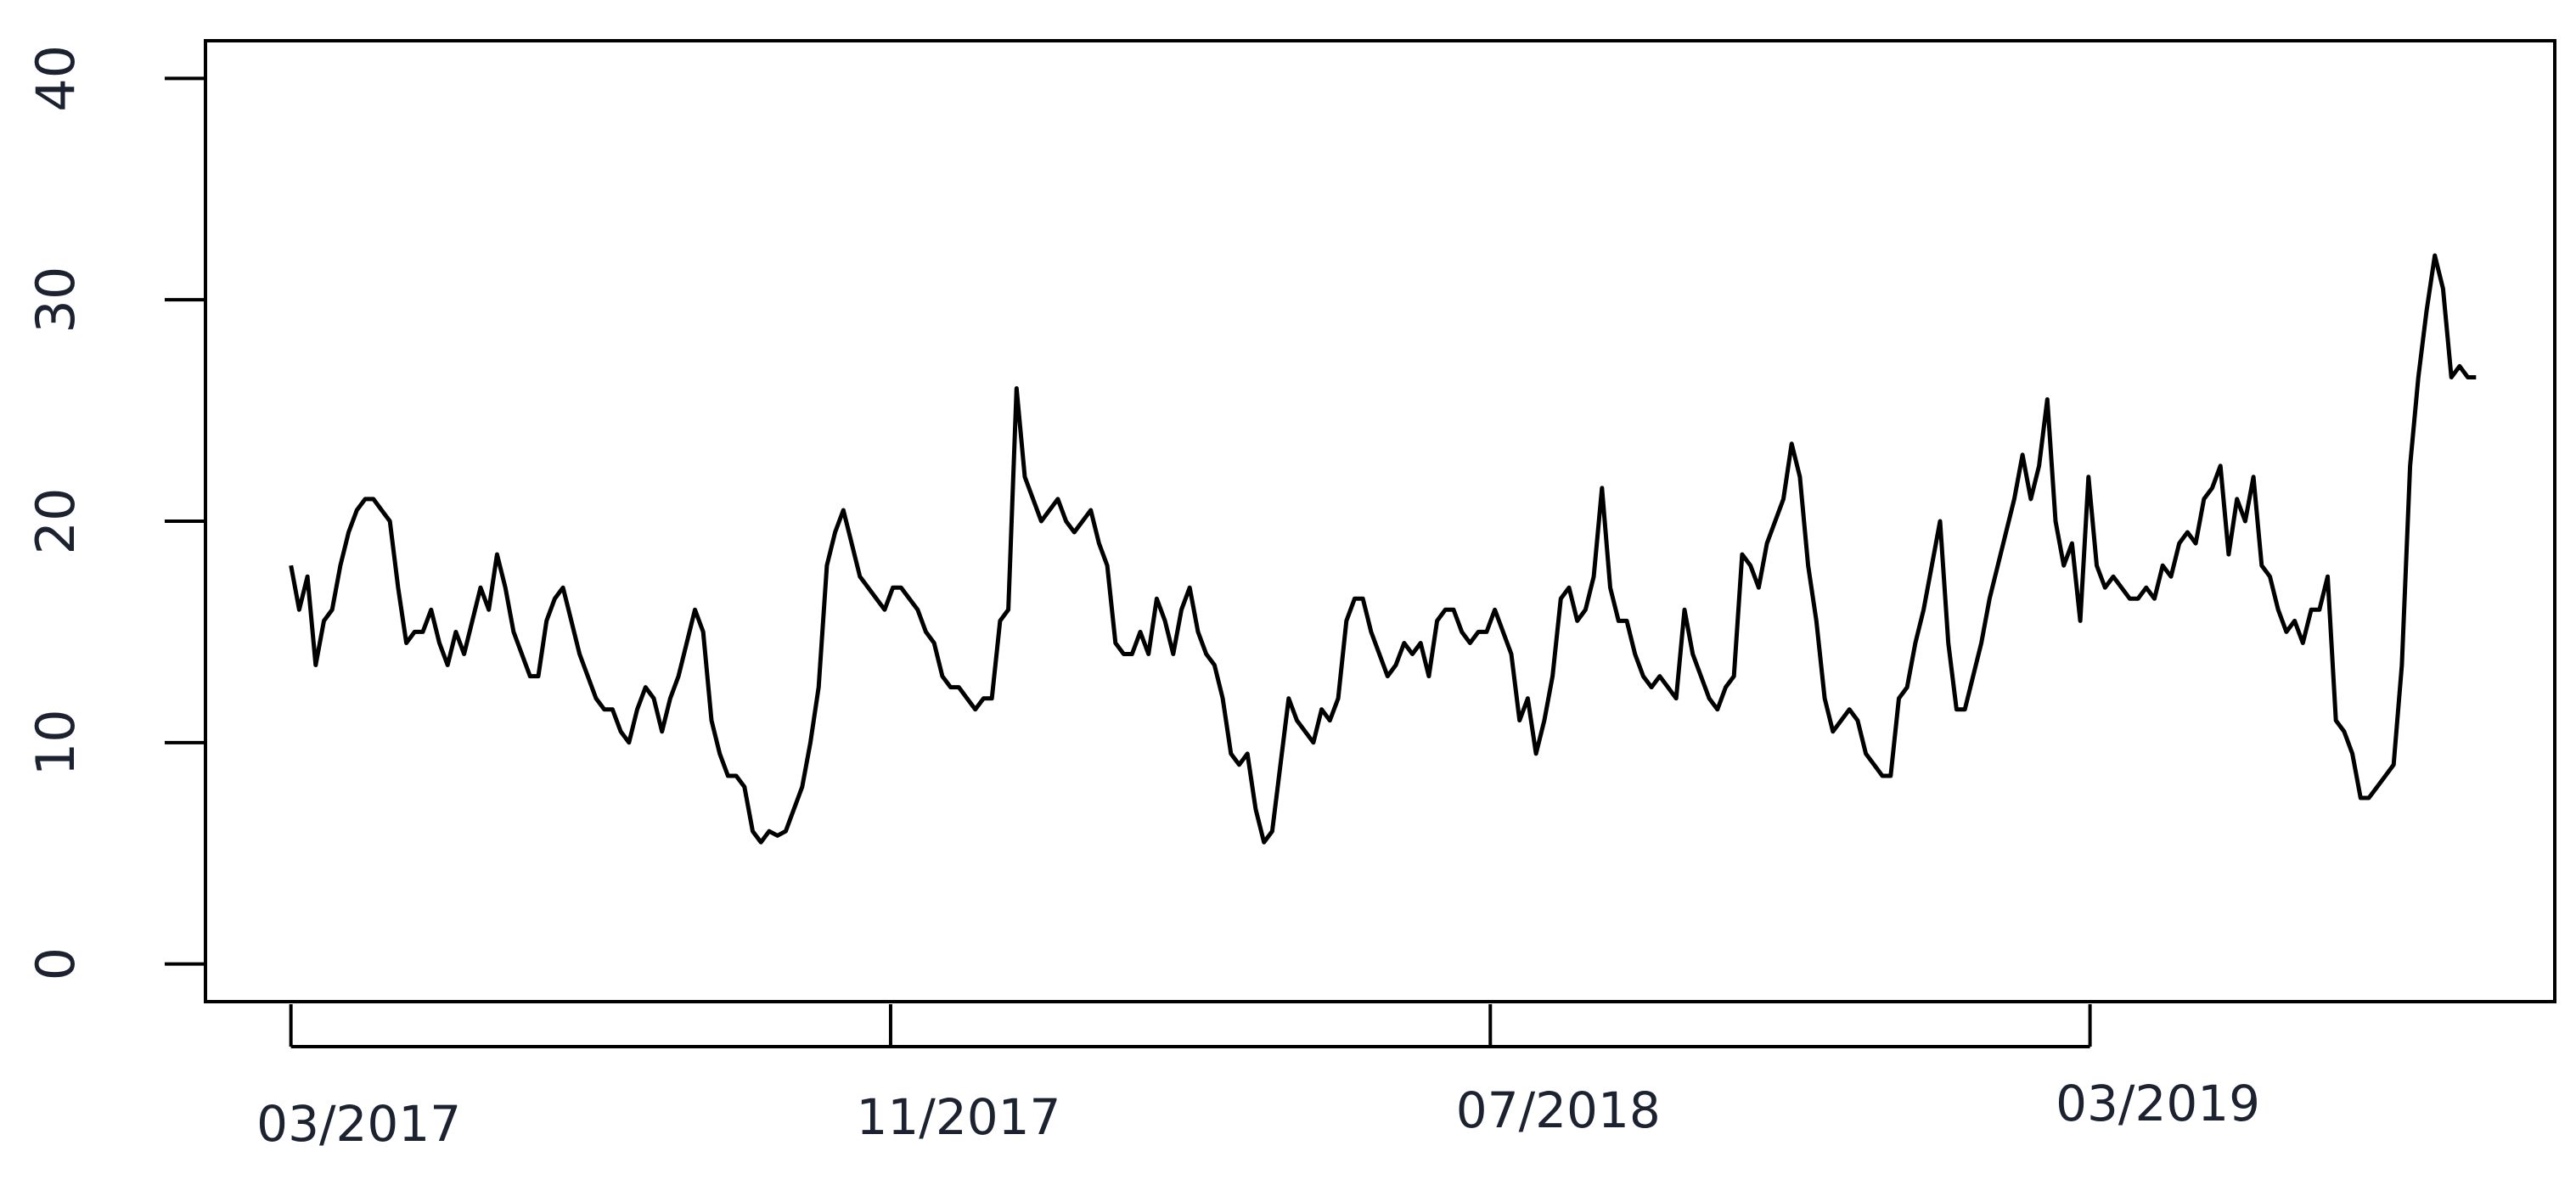 The image size is (2576, 1185). Describe the element at coordinates (1558, 1110) in the screenshot. I see `x-tick-label: 07/2018` at that location.